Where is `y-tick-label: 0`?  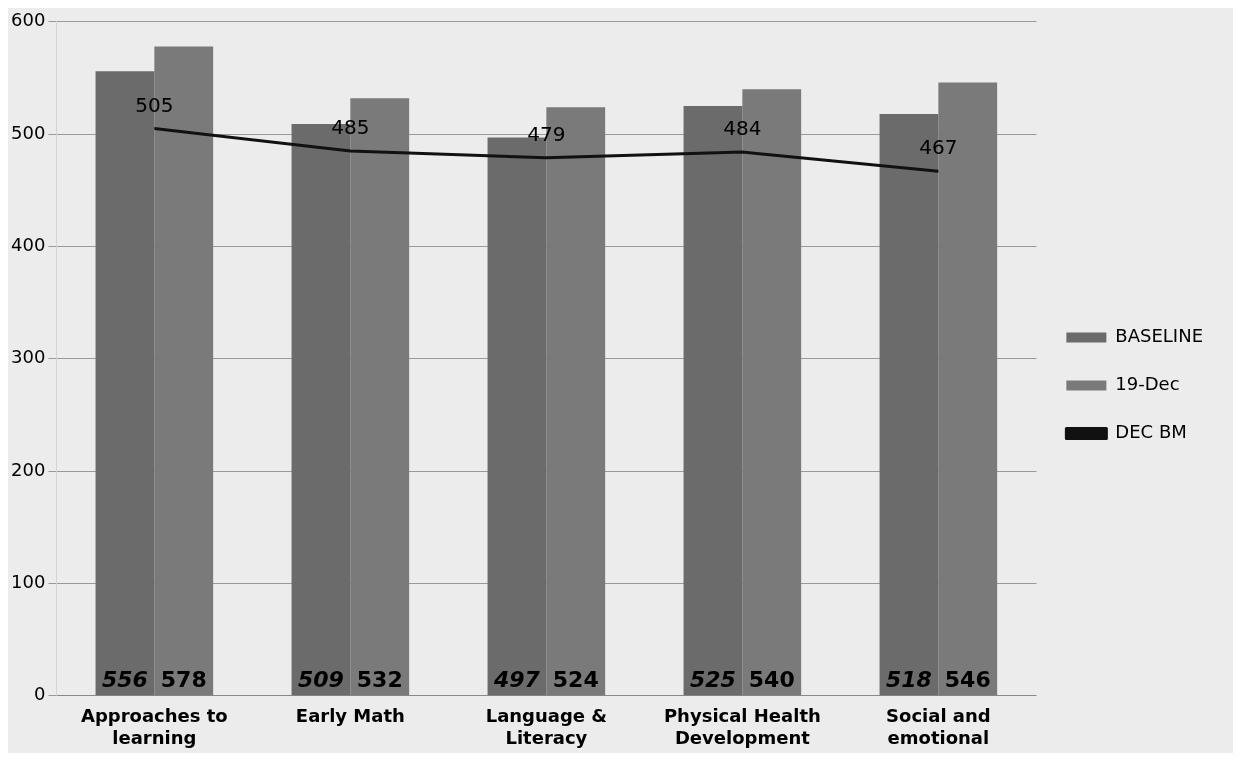
y-tick-label: 0 is located at coordinates (39, 694).